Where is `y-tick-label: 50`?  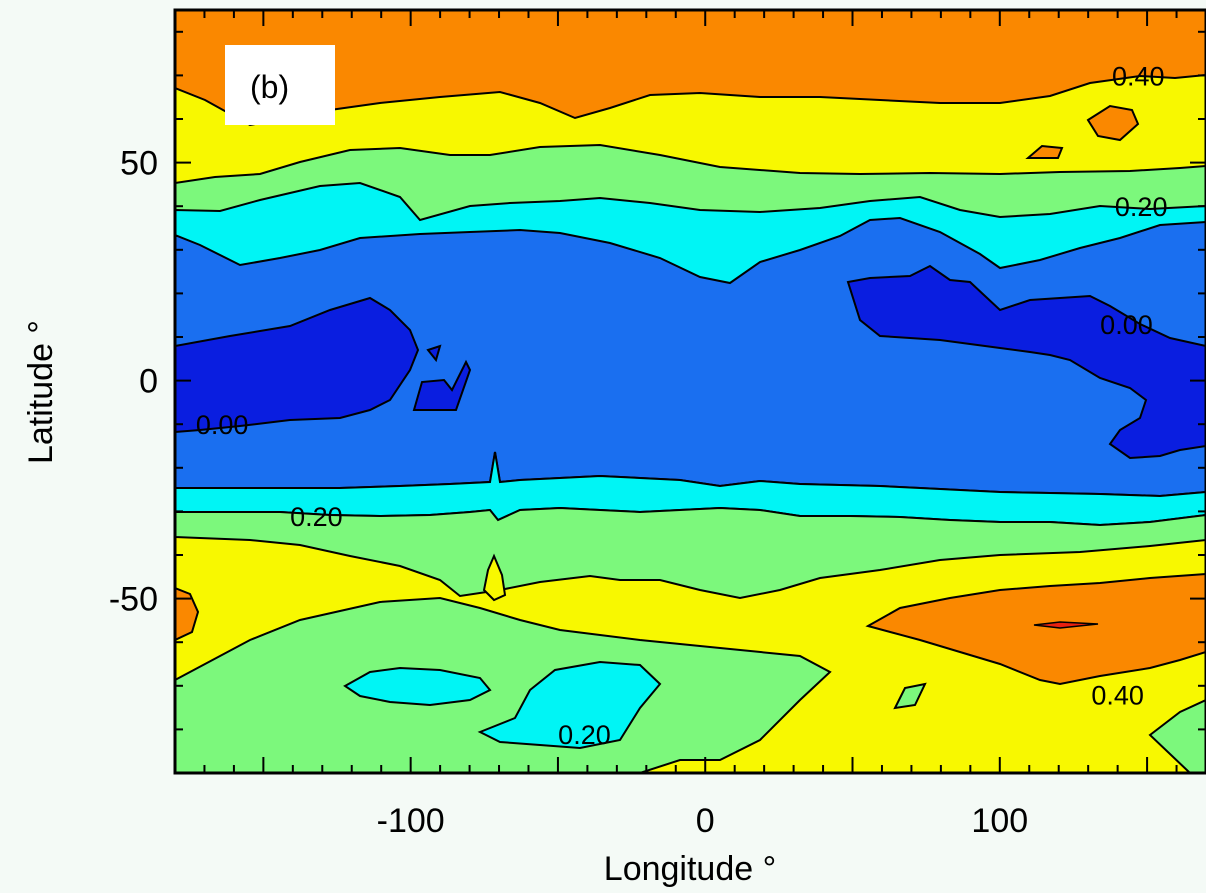 y-tick-label: 50 is located at coordinates (139, 164).